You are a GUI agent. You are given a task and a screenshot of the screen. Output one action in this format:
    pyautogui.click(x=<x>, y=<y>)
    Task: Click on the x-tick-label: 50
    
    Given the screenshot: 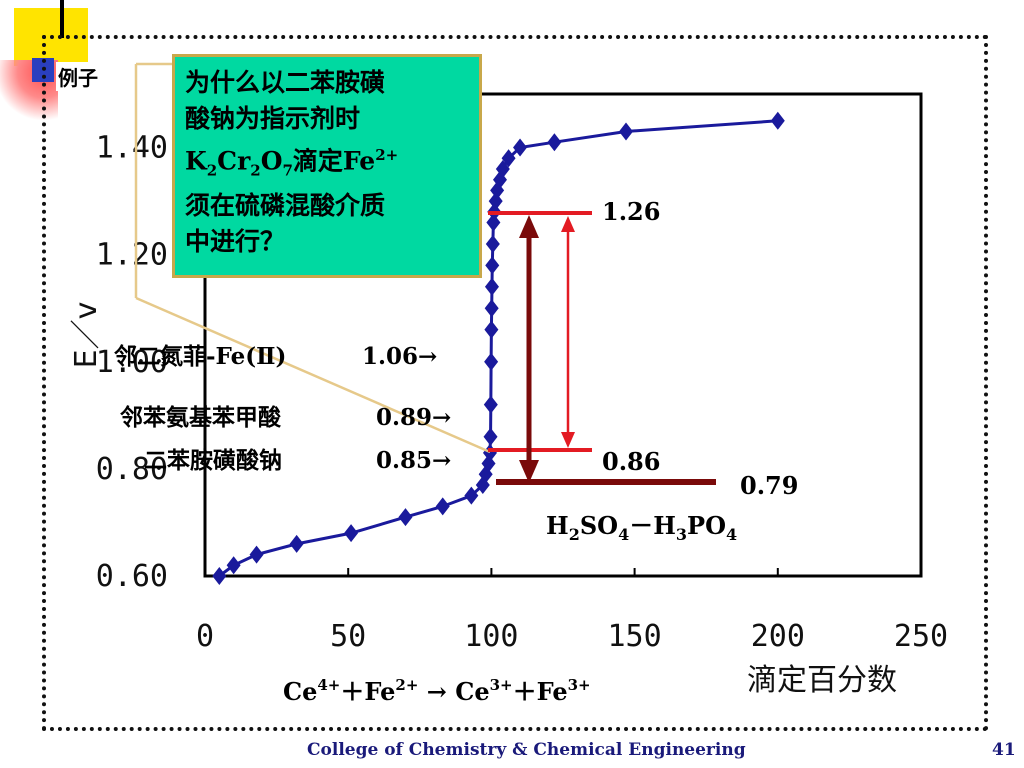 What is the action you would take?
    pyautogui.click(x=348, y=636)
    